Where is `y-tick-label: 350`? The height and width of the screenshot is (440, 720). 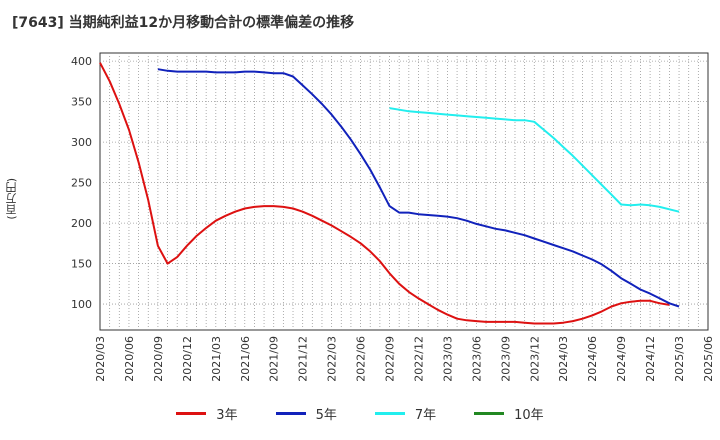 y-tick-label: 350 is located at coordinates (81, 102).